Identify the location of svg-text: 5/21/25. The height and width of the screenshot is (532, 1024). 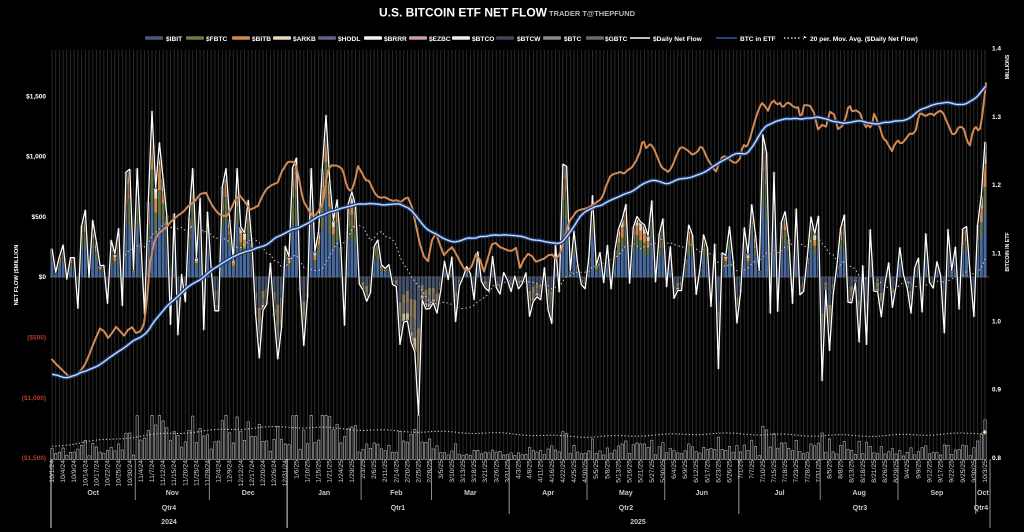
(641, 471).